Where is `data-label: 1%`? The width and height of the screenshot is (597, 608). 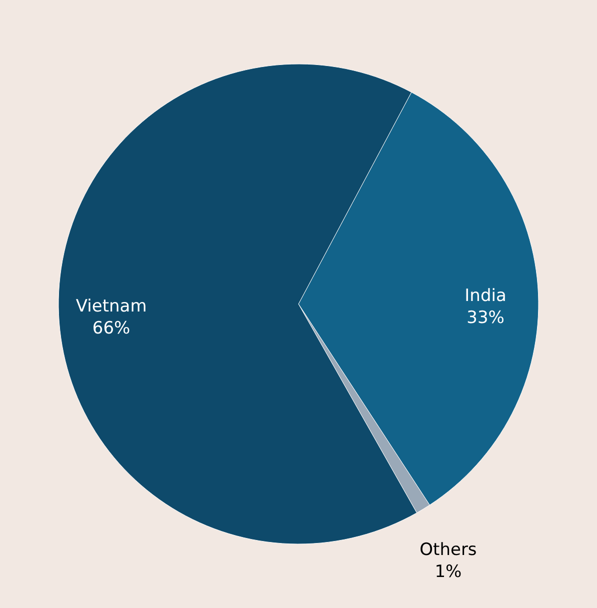 data-label: 1% is located at coordinates (448, 572).